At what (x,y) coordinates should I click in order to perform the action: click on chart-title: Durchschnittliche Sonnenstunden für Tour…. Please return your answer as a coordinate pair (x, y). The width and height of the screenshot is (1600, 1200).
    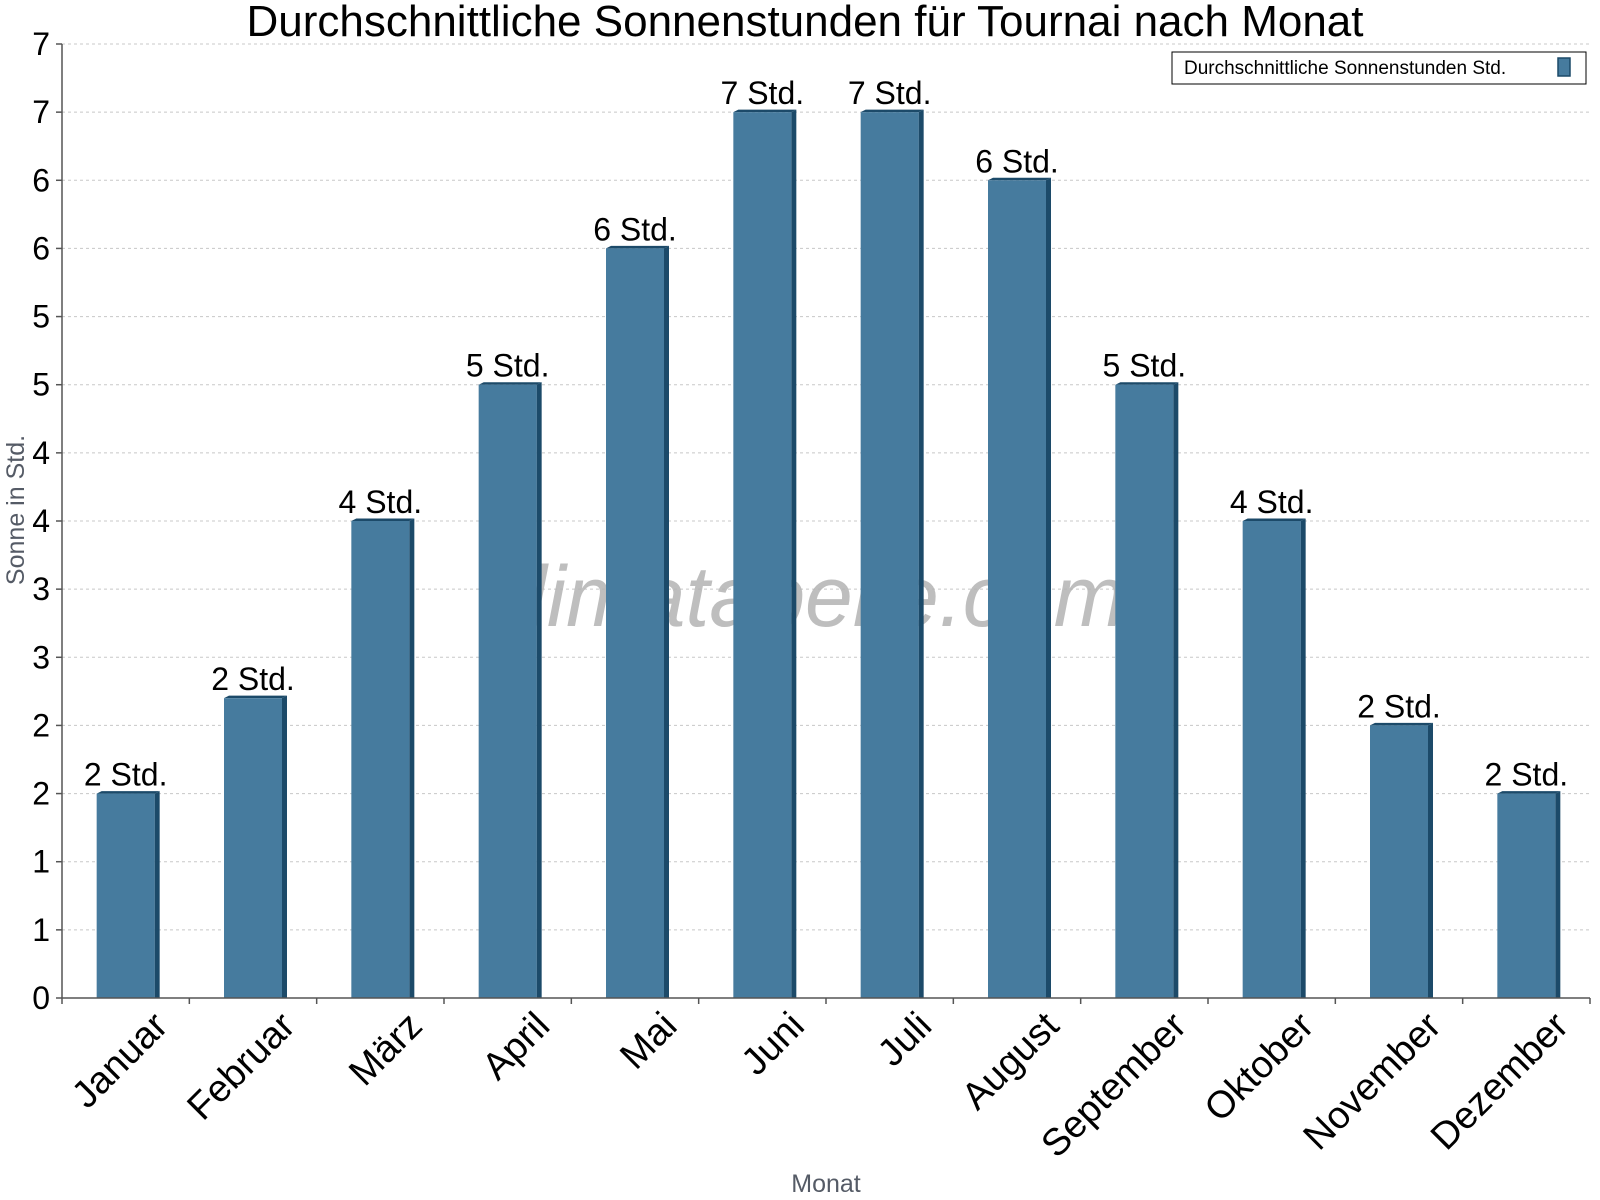
    Looking at the image, I should click on (805, 23).